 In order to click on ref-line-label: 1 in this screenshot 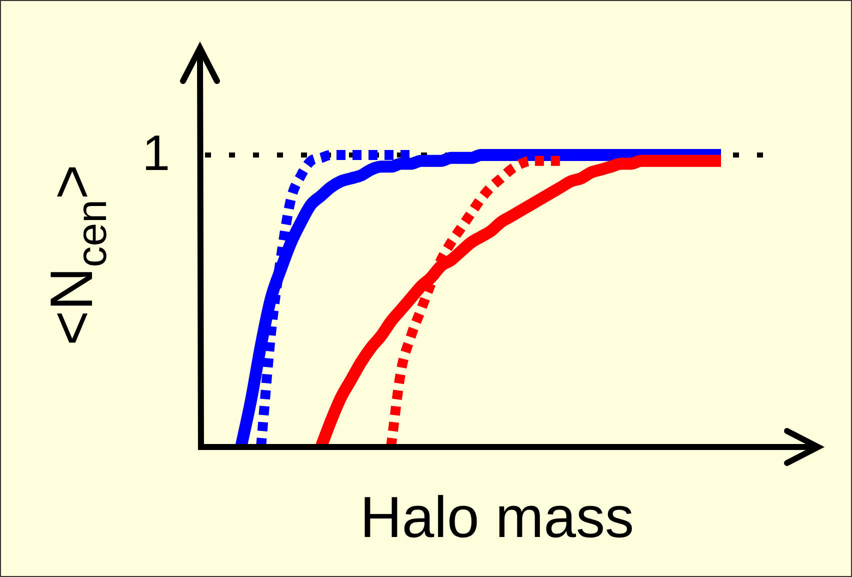, I will do `click(156, 153)`.